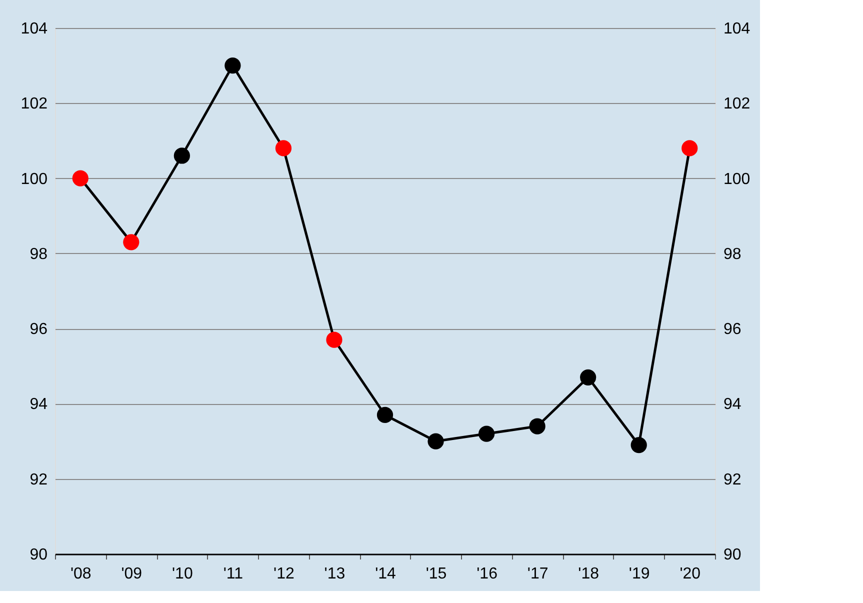 The height and width of the screenshot is (603, 863). What do you see at coordinates (34, 29) in the screenshot?
I see `y-tick-label: 104` at bounding box center [34, 29].